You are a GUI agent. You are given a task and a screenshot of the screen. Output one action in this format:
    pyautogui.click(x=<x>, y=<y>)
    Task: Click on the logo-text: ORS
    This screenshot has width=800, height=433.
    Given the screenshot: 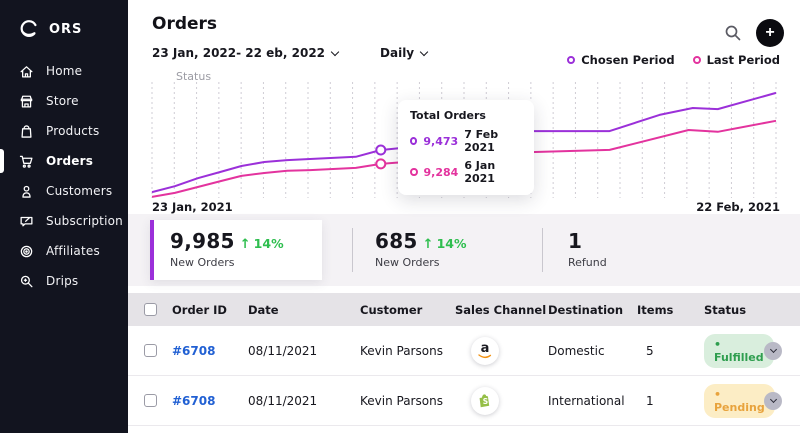 What is the action you would take?
    pyautogui.click(x=66, y=29)
    